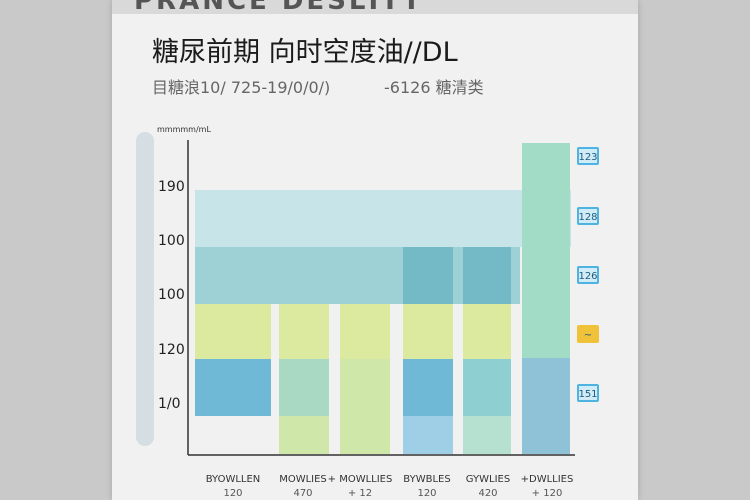 This screenshot has width=750, height=500. Describe the element at coordinates (546, 406) in the screenshot. I see `bar-tall-bottom` at that location.